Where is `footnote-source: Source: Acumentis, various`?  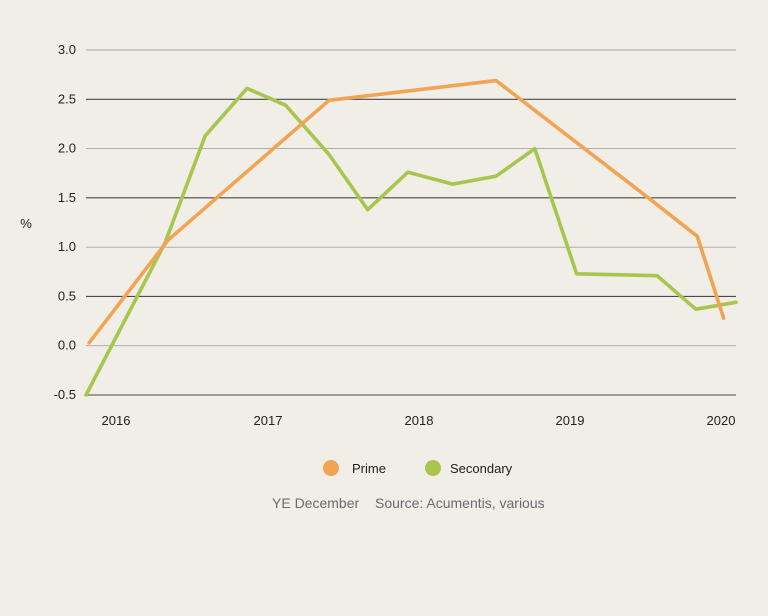
footnote-source: Source: Acumentis, various is located at coordinates (460, 503).